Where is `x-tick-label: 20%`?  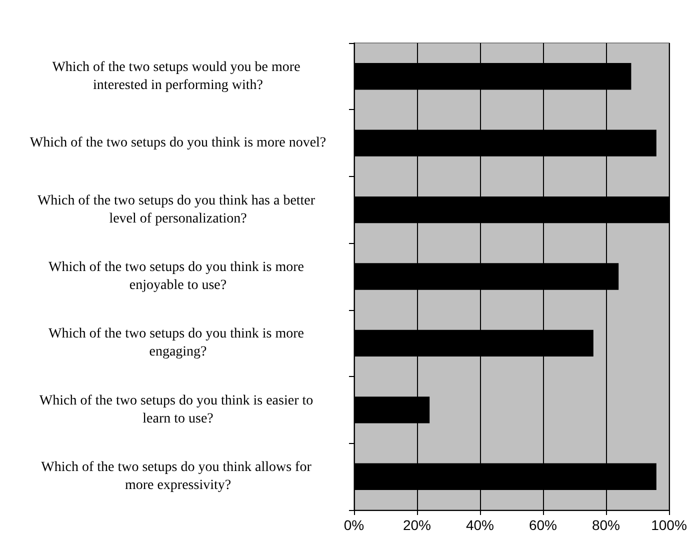
x-tick-label: 20% is located at coordinates (417, 525).